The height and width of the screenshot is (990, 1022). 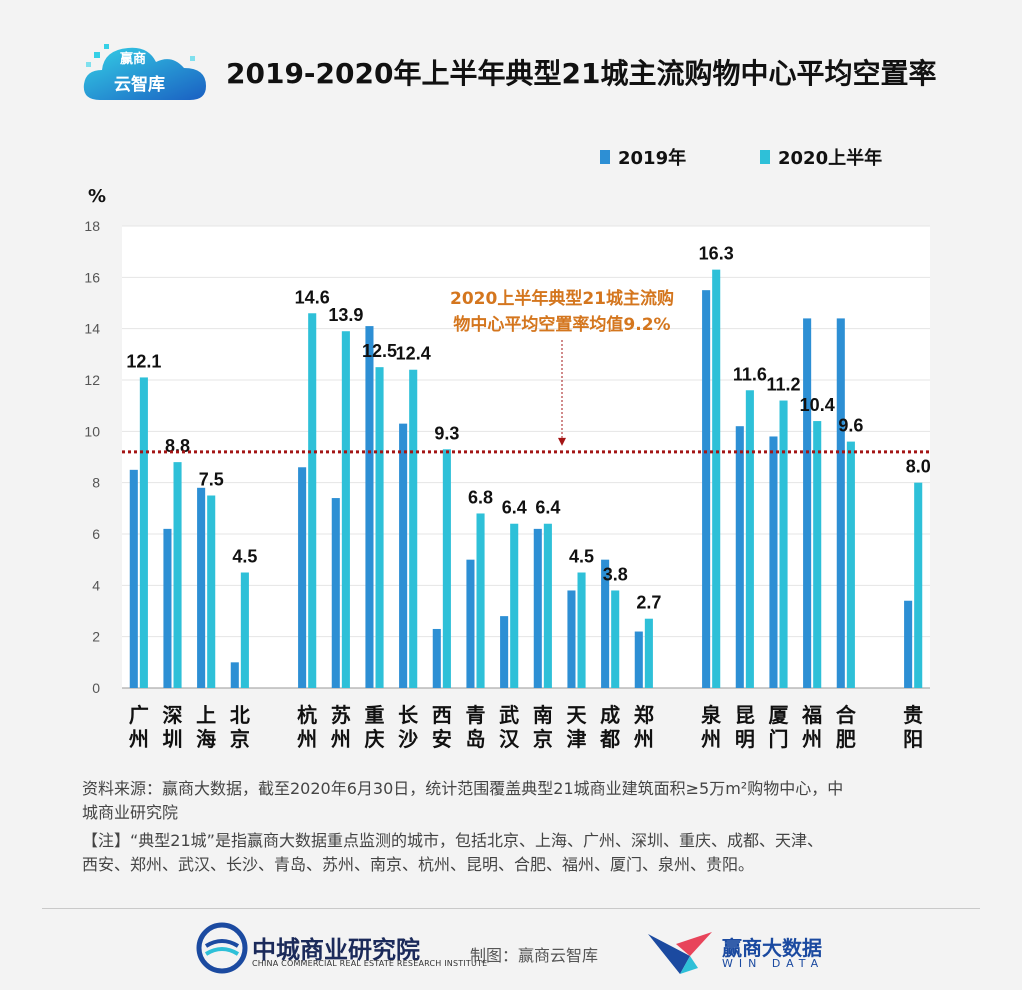 What do you see at coordinates (240, 739) in the screenshot?
I see `x-tick-label: 京` at bounding box center [240, 739].